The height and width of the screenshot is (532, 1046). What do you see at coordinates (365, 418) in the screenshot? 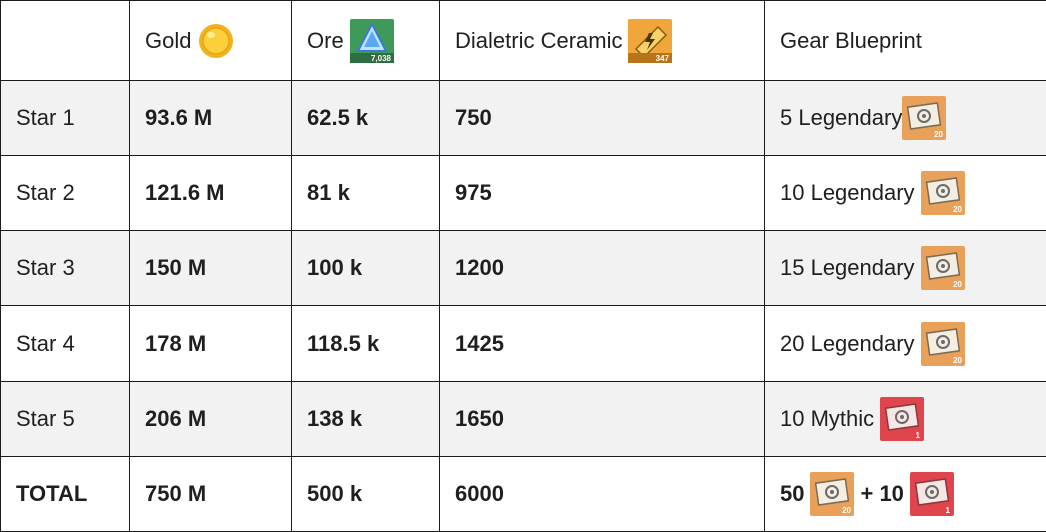
I see `ore-value: 138 k` at bounding box center [365, 418].